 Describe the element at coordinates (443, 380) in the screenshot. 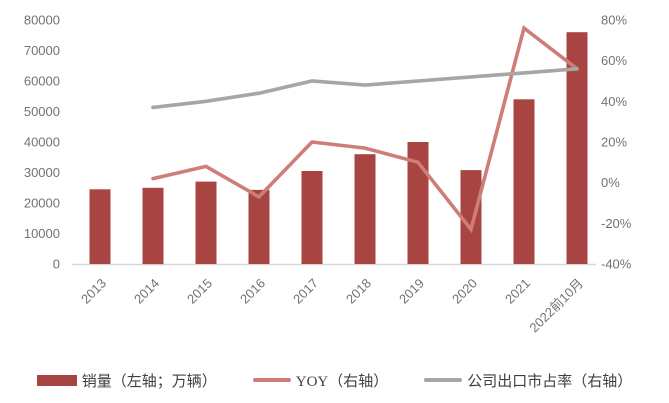

I see `legend-line-swatch-export-share` at that location.